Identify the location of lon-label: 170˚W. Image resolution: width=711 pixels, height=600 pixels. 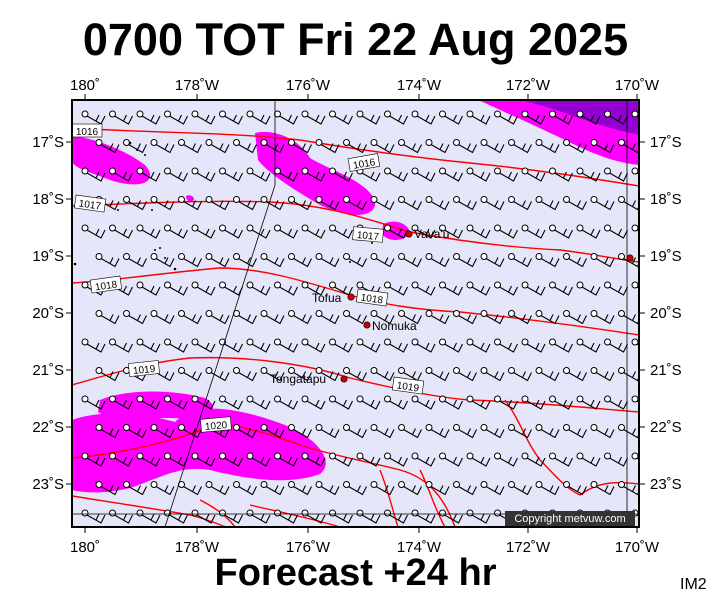
(637, 85).